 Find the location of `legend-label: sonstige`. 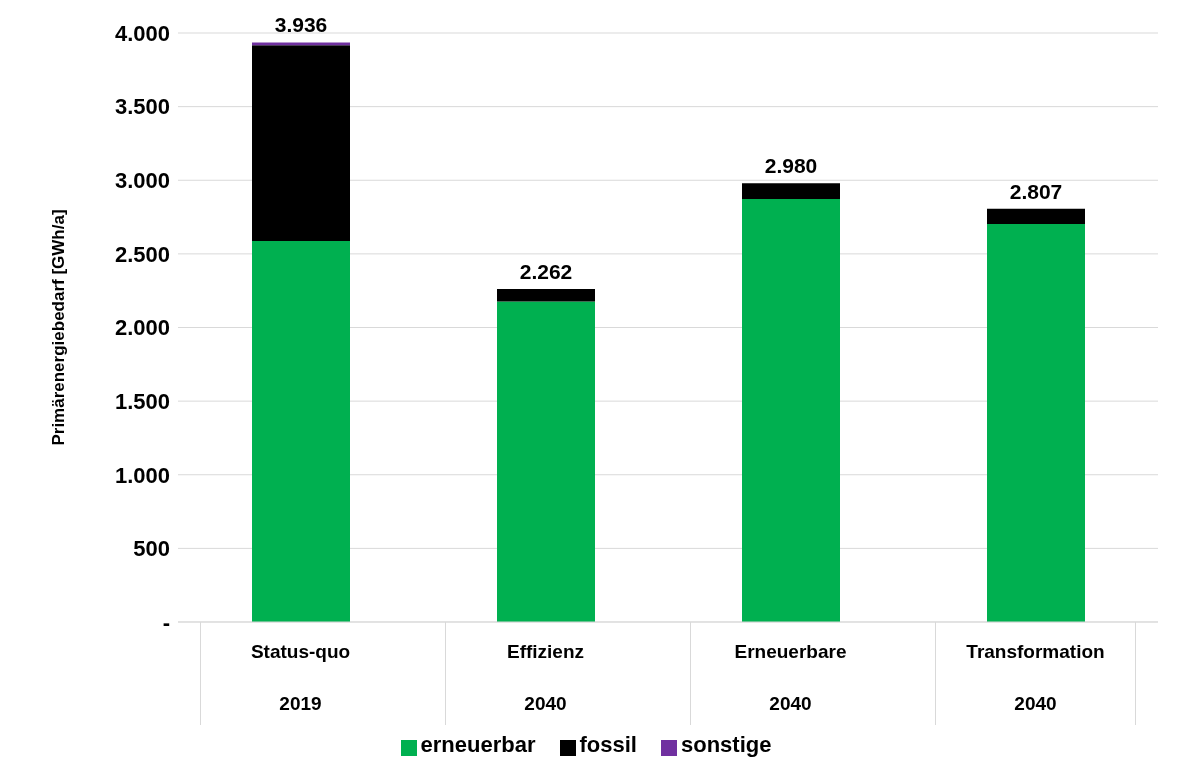

legend-label: sonstige is located at coordinates (726, 744).